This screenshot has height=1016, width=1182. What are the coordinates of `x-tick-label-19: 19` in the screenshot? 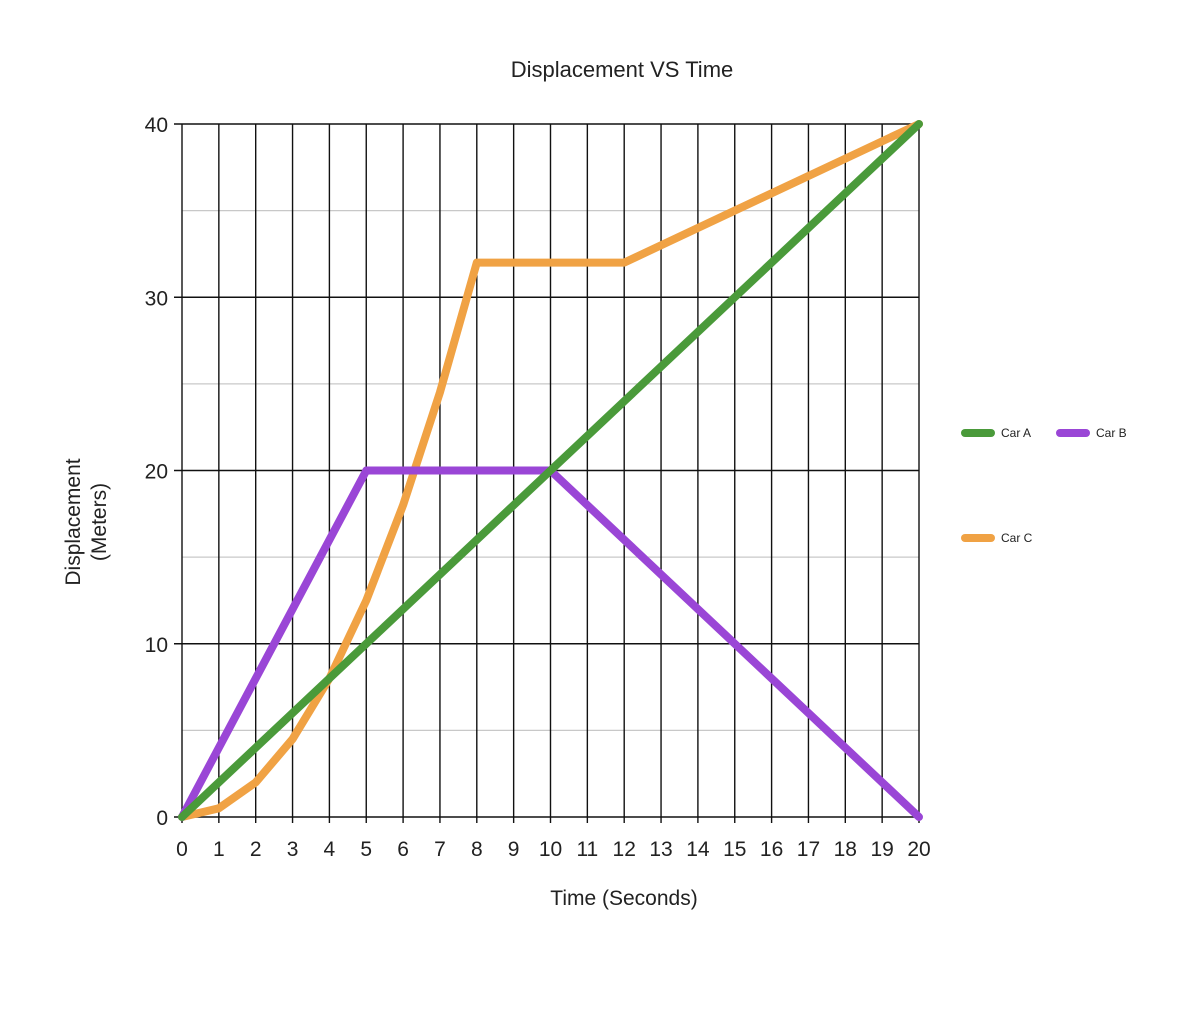 It's located at (881, 849).